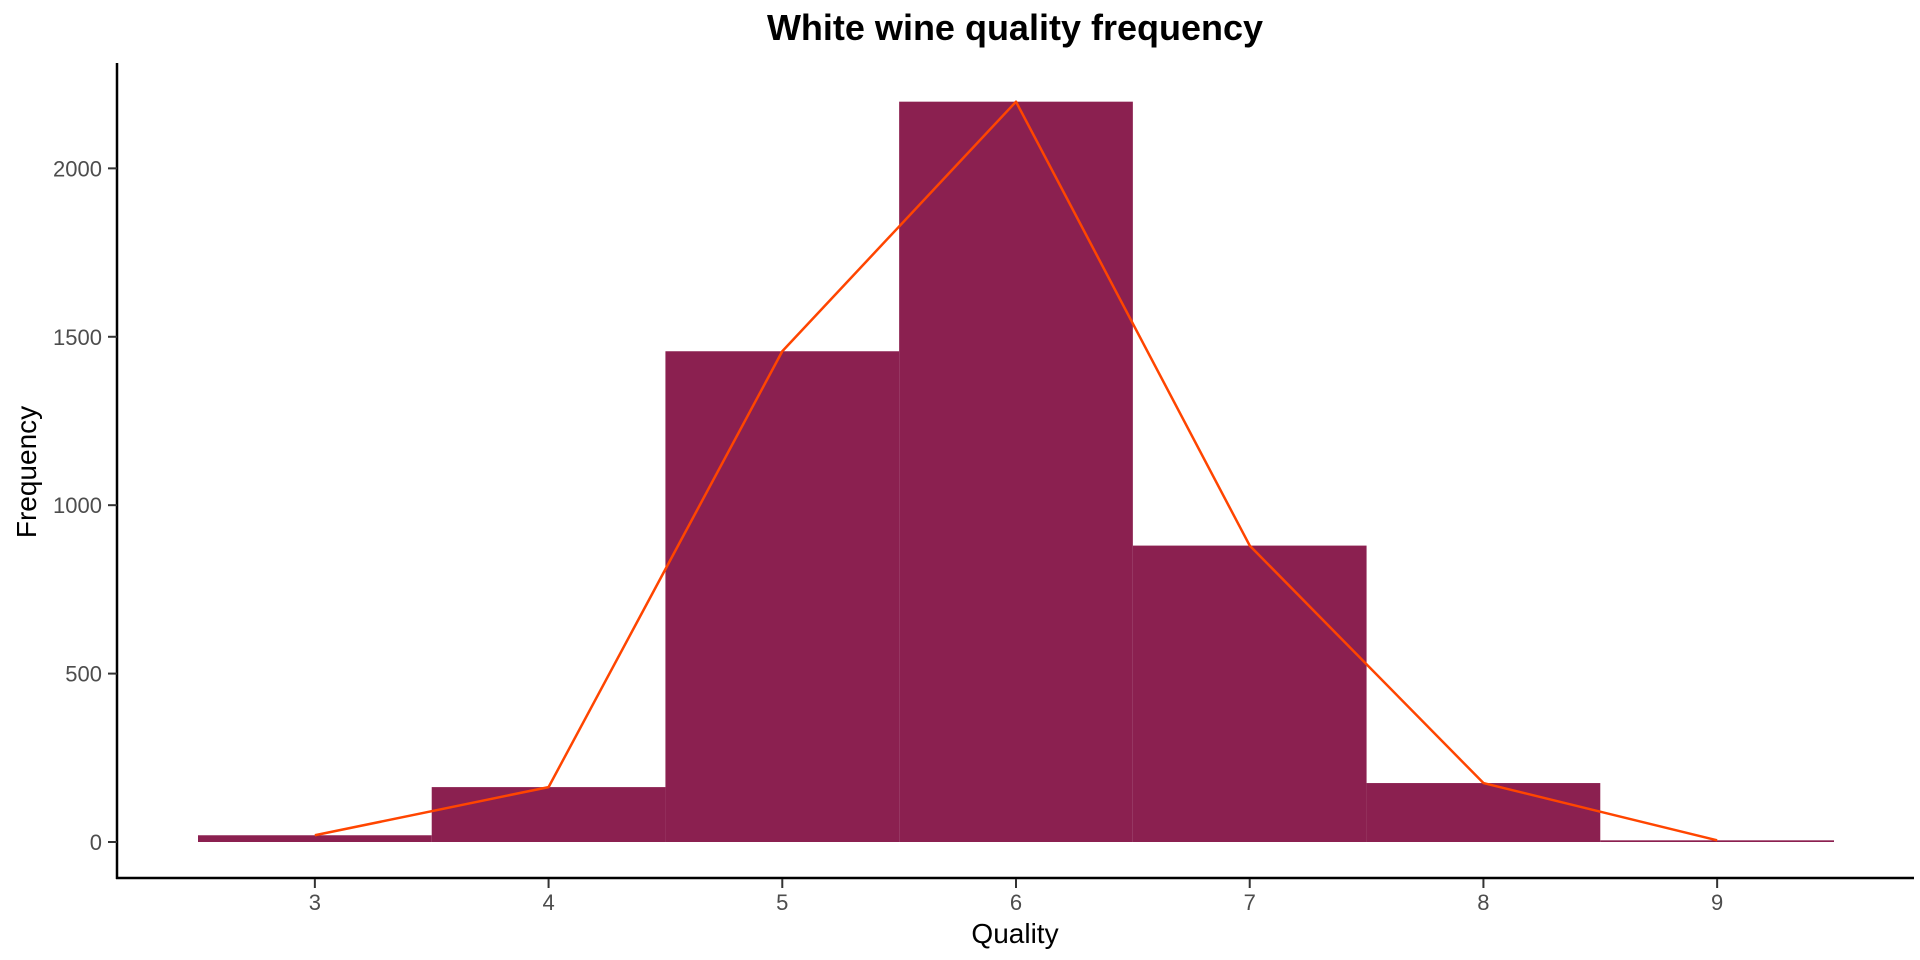 This screenshot has height=960, width=1920. What do you see at coordinates (77, 168) in the screenshot?
I see `y-tick-label-2000: 2000` at bounding box center [77, 168].